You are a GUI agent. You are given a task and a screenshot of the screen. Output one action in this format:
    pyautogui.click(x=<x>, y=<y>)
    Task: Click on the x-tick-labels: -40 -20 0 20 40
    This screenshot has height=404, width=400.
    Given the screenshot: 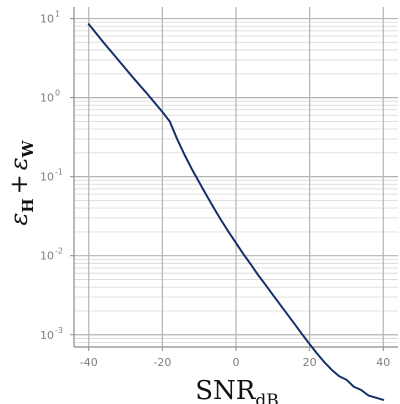 What is the action you would take?
    pyautogui.click(x=235, y=362)
    